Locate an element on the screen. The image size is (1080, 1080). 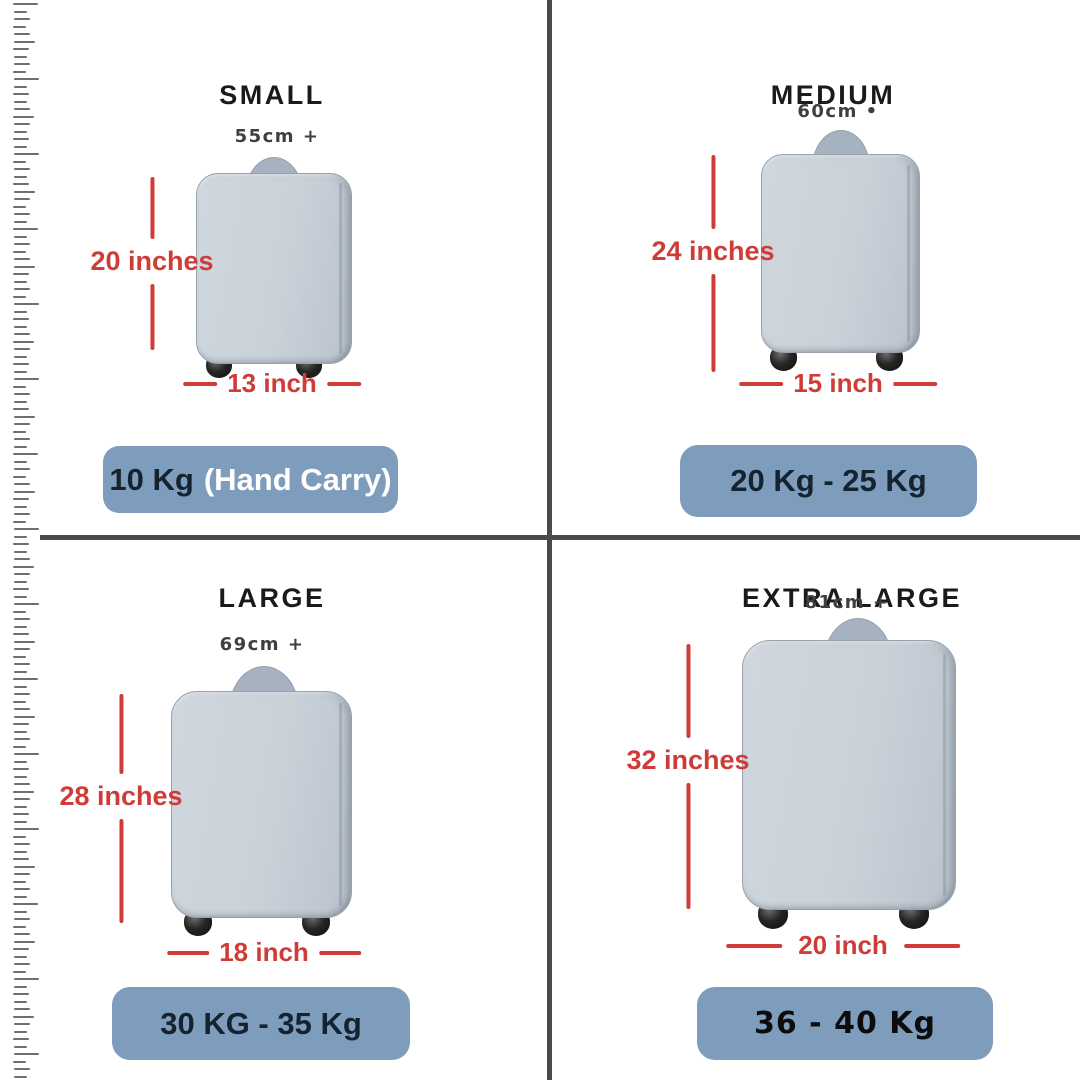
weight-value: 36 - 40 Kg is located at coordinates (844, 1023).